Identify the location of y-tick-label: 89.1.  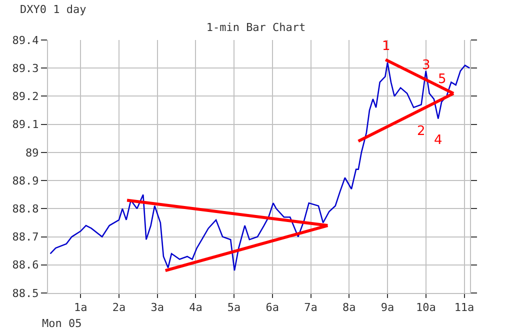
(25, 125).